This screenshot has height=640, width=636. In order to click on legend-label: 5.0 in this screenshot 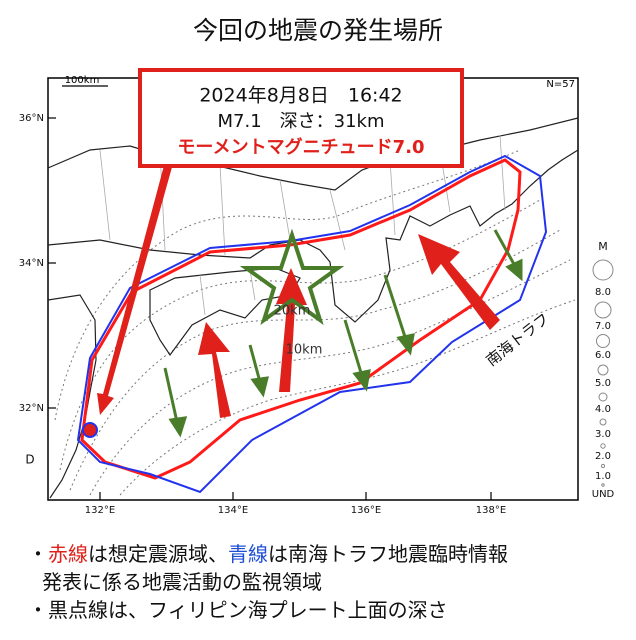, I will do `click(603, 383)`.